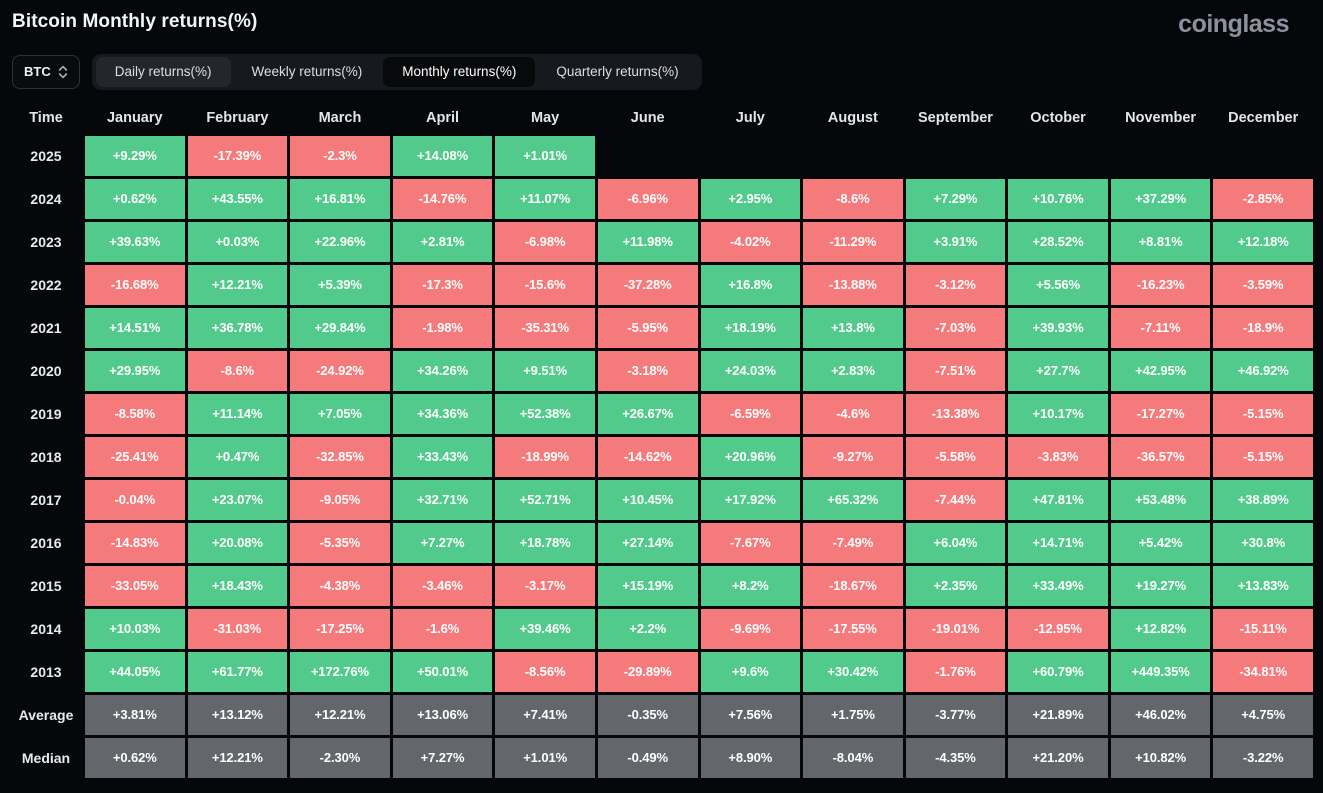  Describe the element at coordinates (647, 585) in the screenshot. I see `return-cell: +15.19%` at that location.